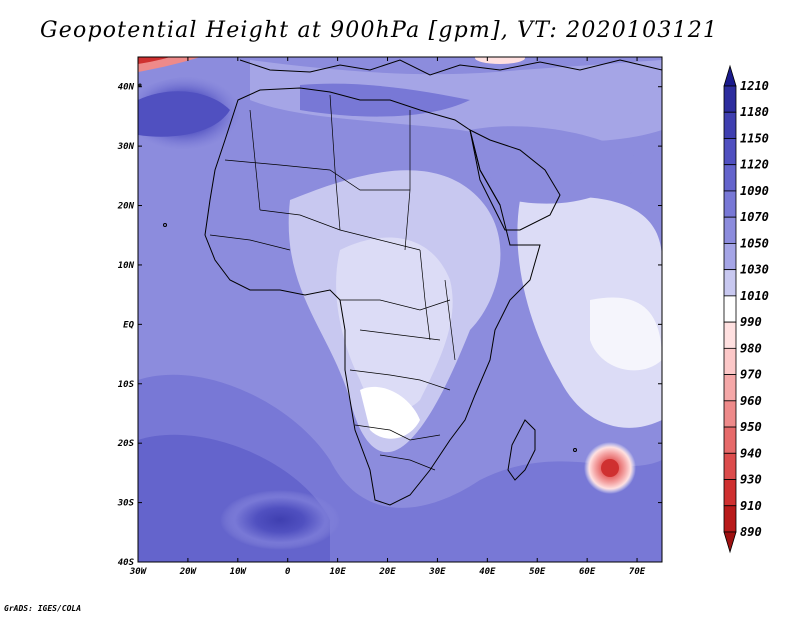  I want to click on madagascar-coastline, so click(521, 450).